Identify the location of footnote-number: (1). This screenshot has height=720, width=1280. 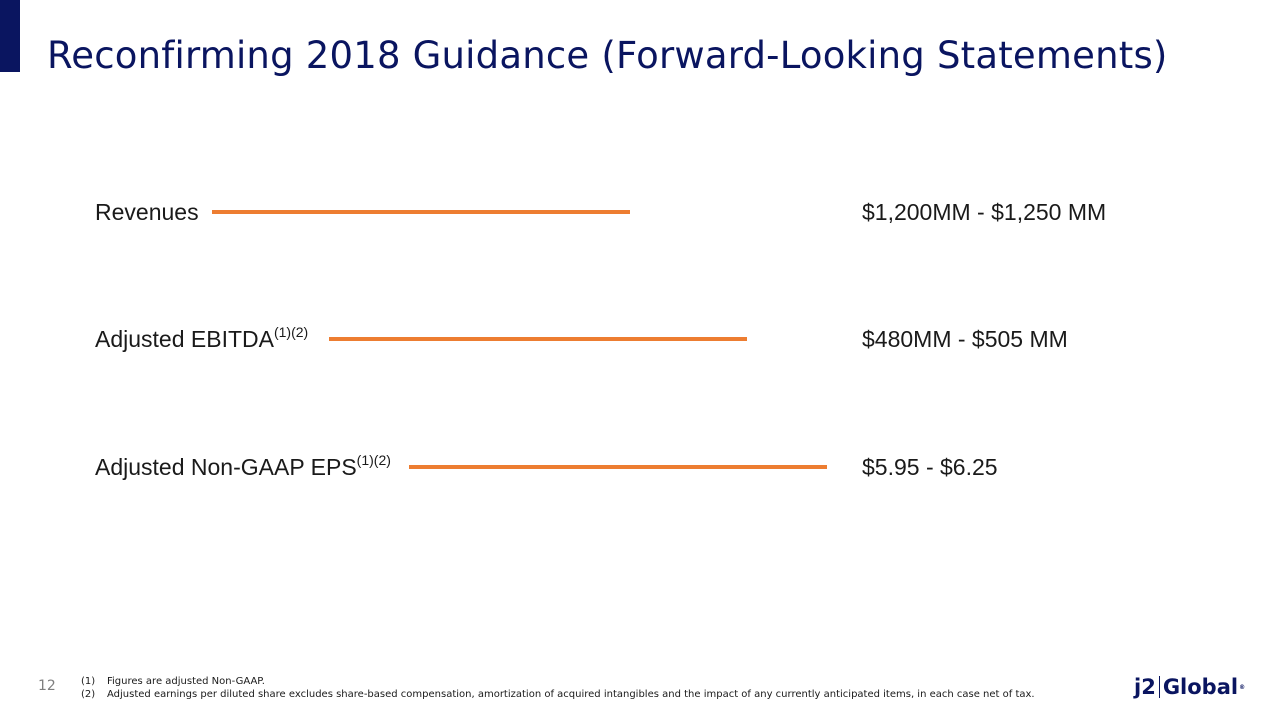
(88, 681).